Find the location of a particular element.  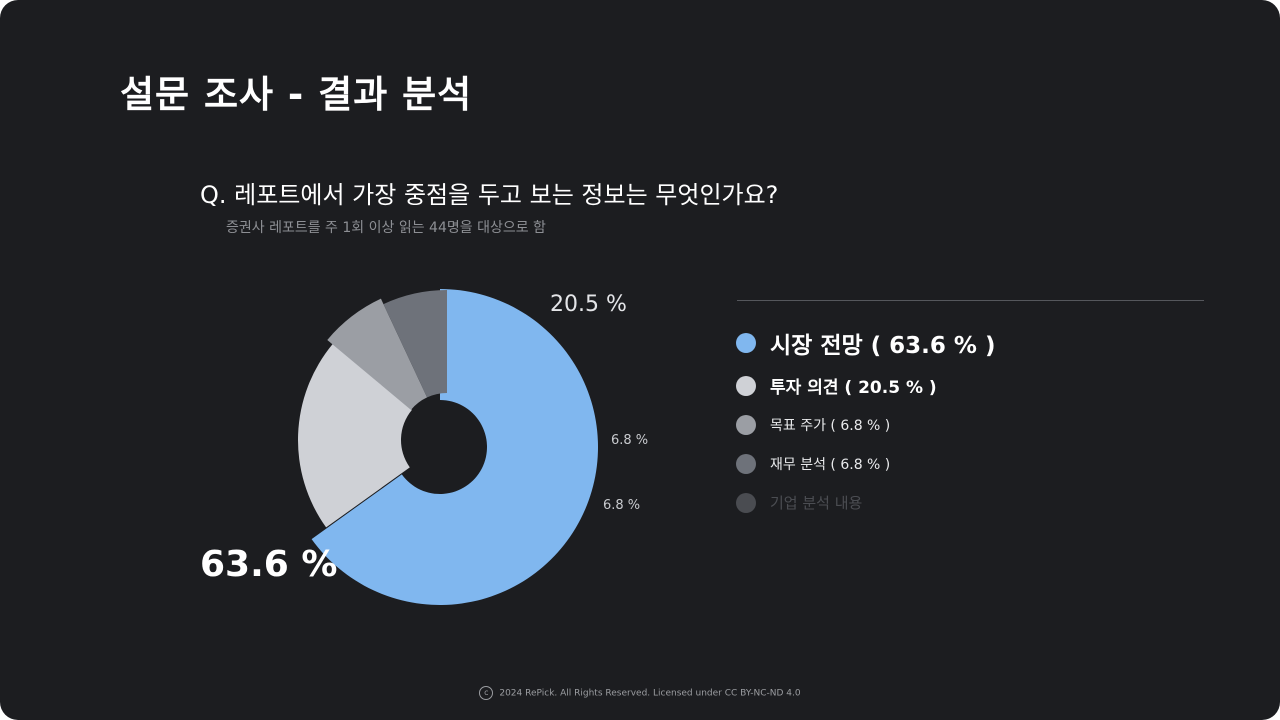

legend-divider is located at coordinates (970, 300).